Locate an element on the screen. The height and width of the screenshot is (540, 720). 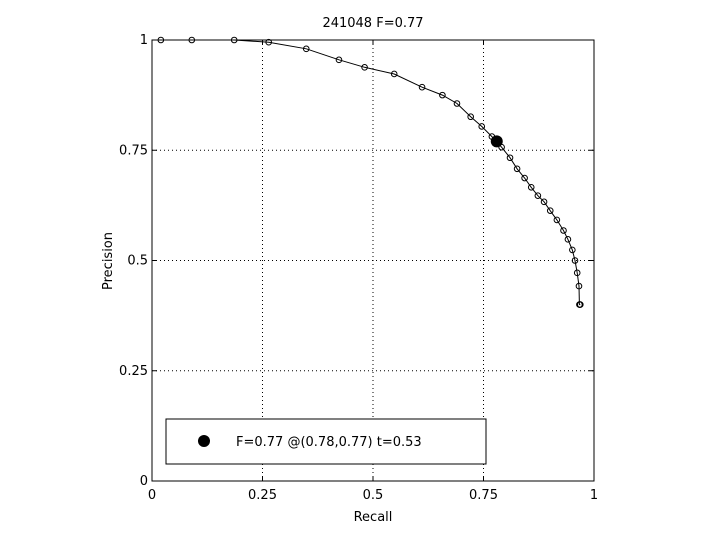
x-tick-label: 1 is located at coordinates (594, 495).